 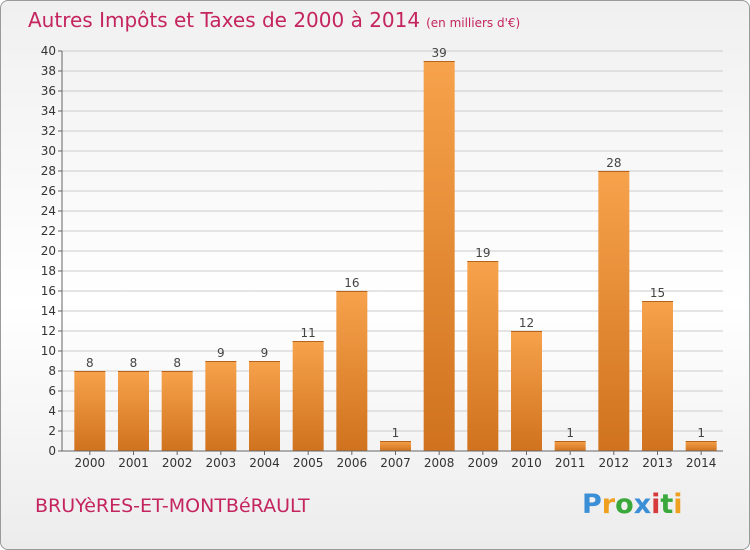 I want to click on x-tick-label: 2002, so click(x=177, y=463).